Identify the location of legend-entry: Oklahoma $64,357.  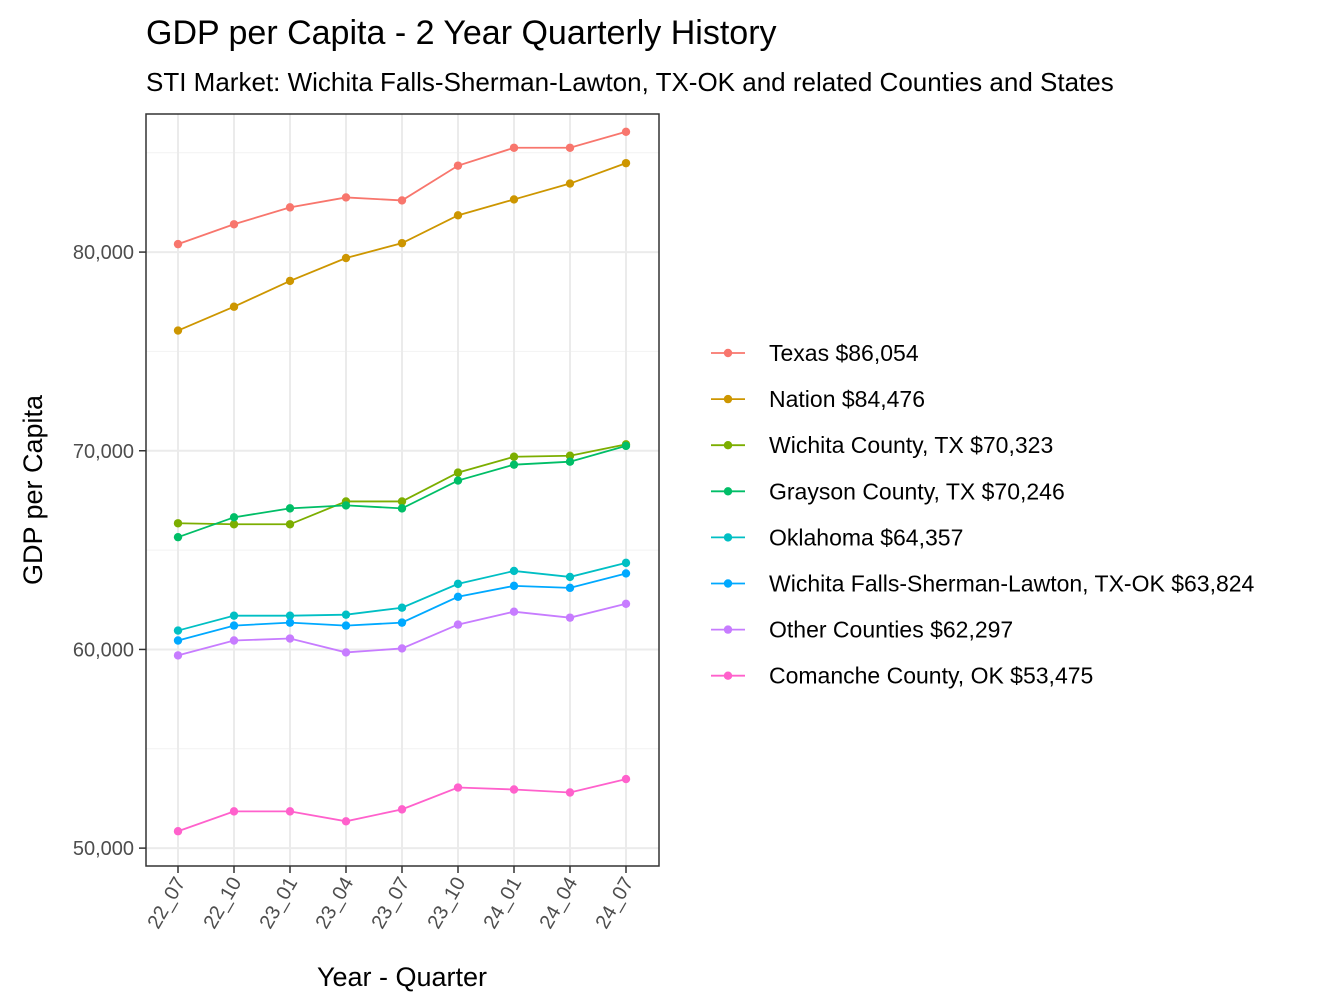
(837, 537).